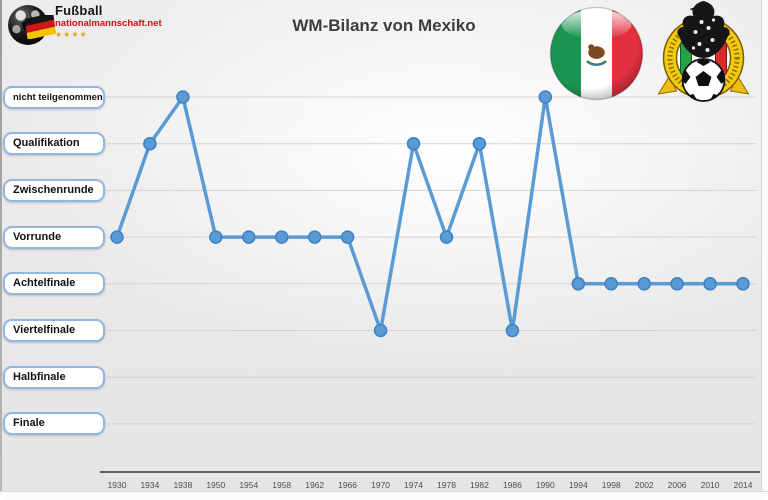  What do you see at coordinates (1, 250) in the screenshot?
I see `panel-left-edge` at bounding box center [1, 250].